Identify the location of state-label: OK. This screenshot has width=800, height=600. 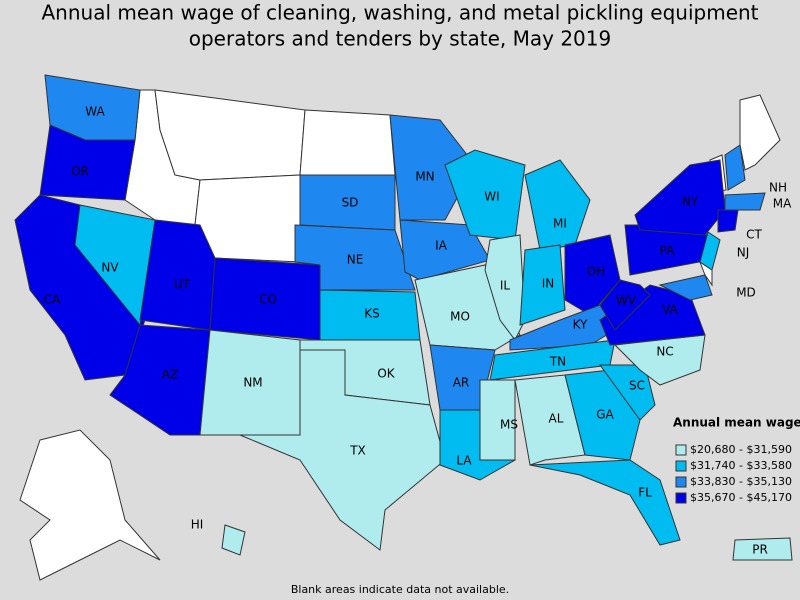
(386, 374).